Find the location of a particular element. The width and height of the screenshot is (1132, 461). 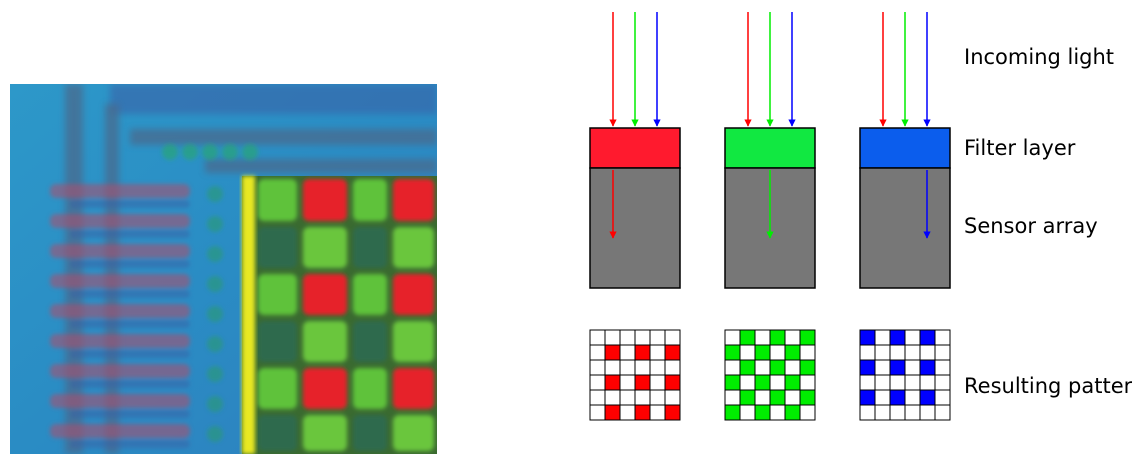

panel-green is located at coordinates (770, 216).